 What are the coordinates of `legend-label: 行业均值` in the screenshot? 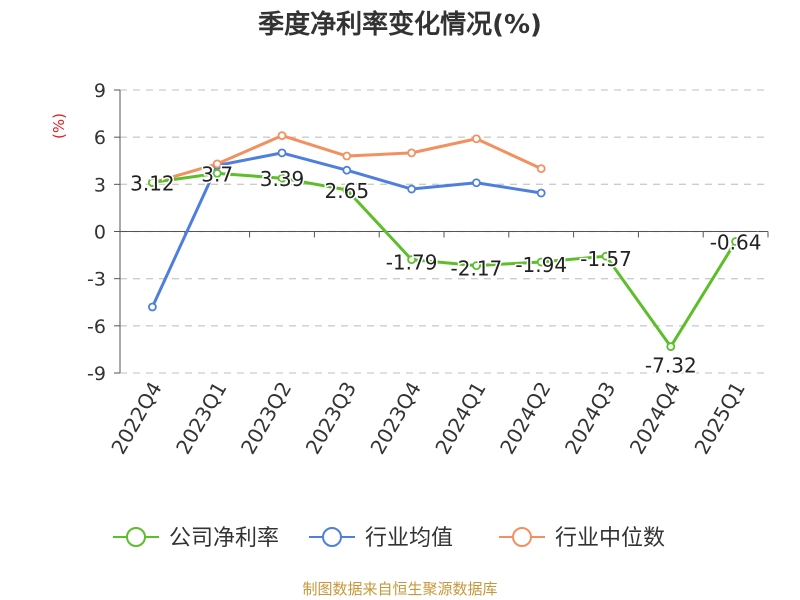 It's located at (409, 538).